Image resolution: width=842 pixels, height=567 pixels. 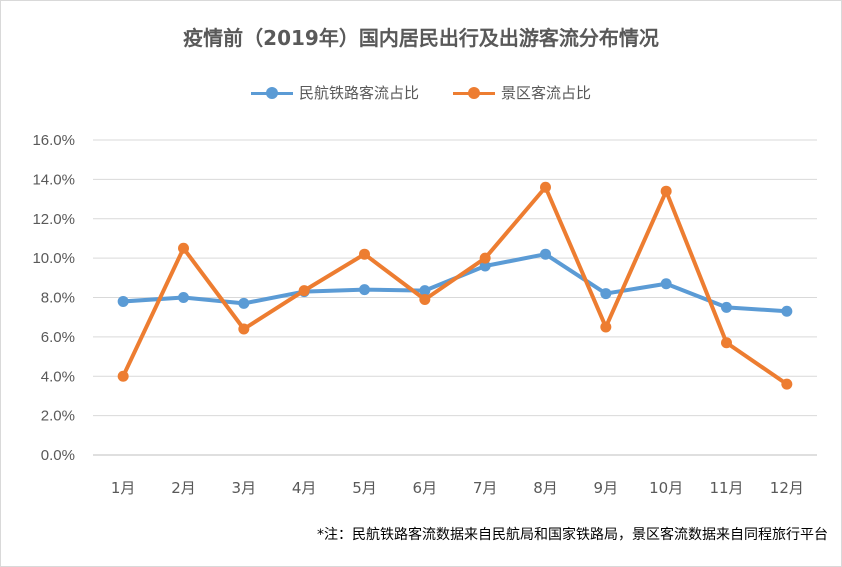 I want to click on x-tick-label: 10月, so click(x=666, y=488).